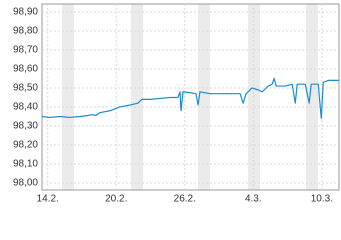  I want to click on y-tick-label: 98,10, so click(25, 164).